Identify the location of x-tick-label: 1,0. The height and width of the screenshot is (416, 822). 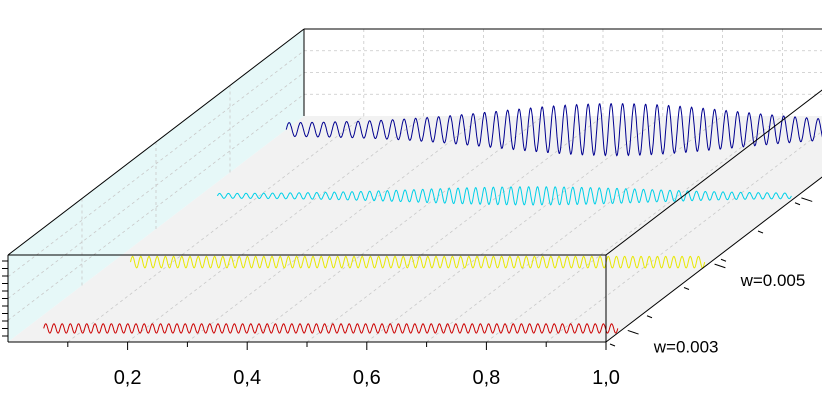
(606, 378).